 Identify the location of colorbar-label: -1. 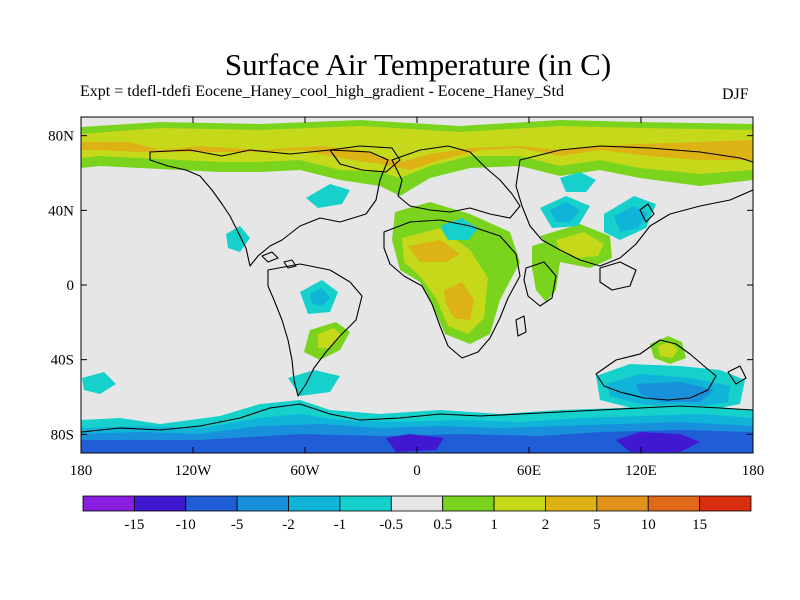
(340, 525).